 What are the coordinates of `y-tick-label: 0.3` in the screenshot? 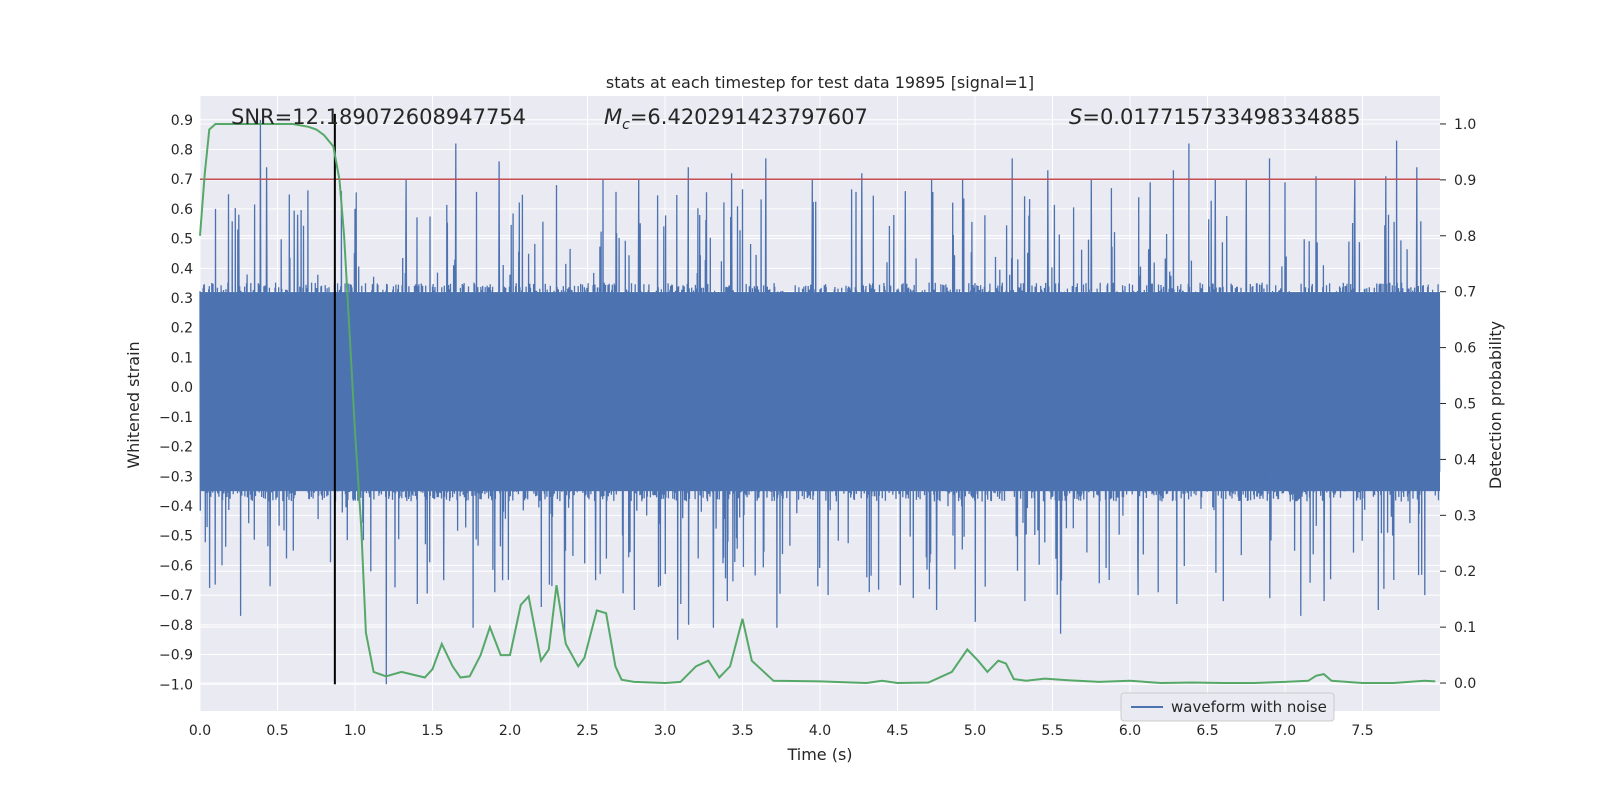 It's located at (182, 299).